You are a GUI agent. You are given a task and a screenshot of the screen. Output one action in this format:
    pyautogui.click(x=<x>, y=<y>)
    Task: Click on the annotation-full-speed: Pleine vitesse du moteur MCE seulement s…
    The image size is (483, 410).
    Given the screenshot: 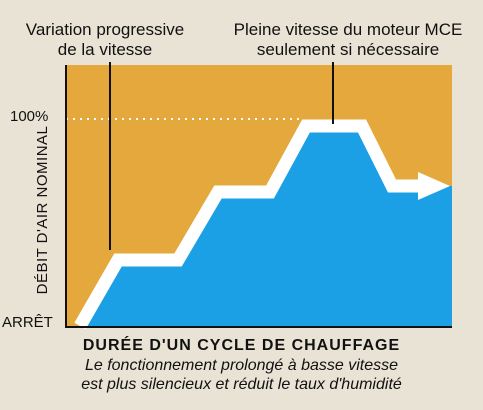 What is the action you would take?
    pyautogui.click(x=348, y=39)
    